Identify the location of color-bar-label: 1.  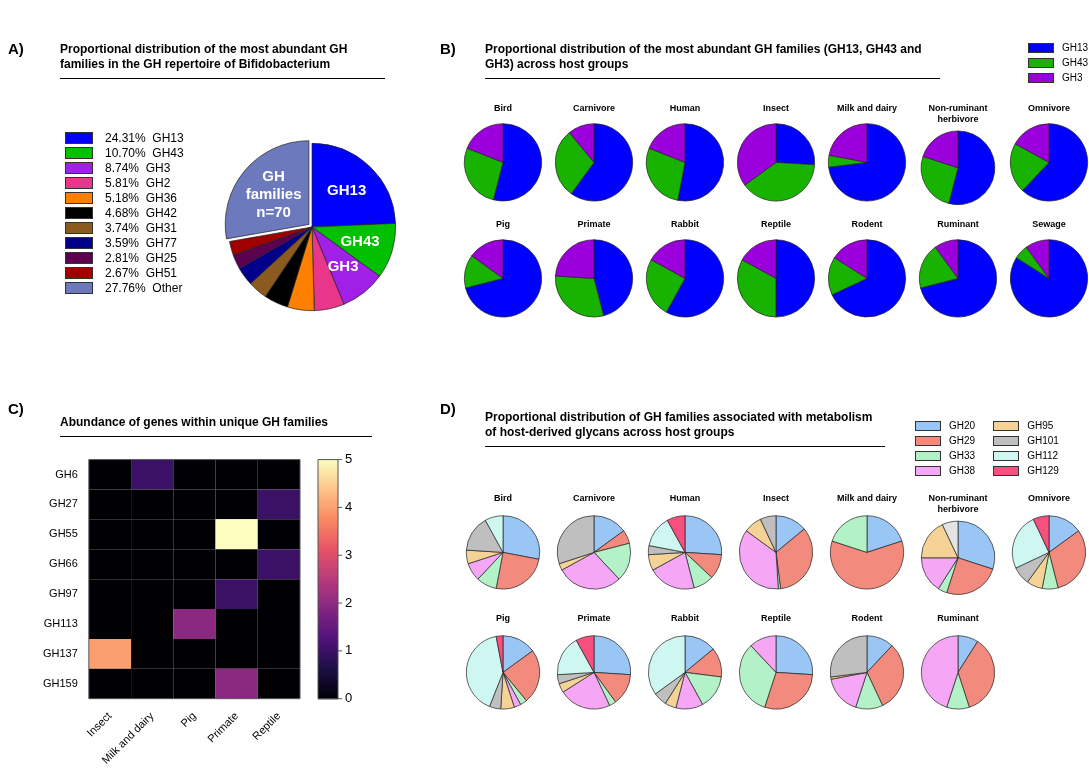
(349, 650).